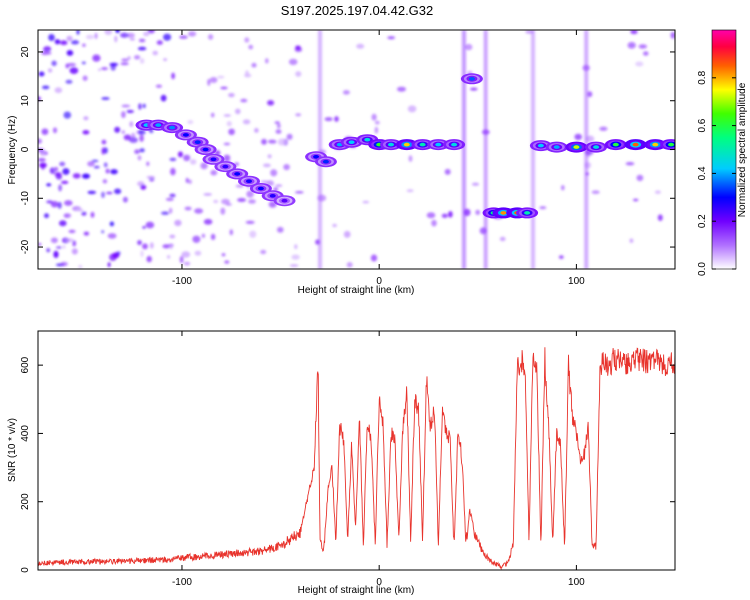 This screenshot has height=600, width=750. Describe the element at coordinates (356, 290) in the screenshot. I see `spectrogram-x-label: Height of straight line (km)` at that location.